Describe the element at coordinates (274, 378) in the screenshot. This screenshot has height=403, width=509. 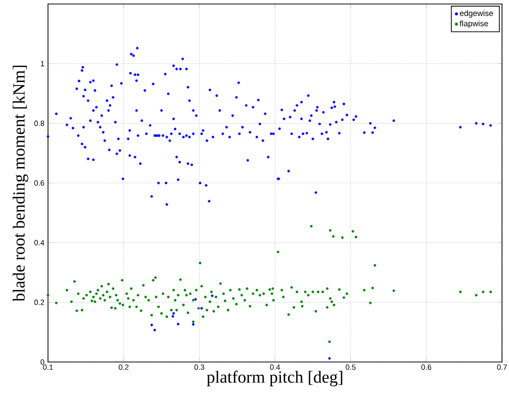
I see `x-axis-title: platform pitch [deg]` at that location.